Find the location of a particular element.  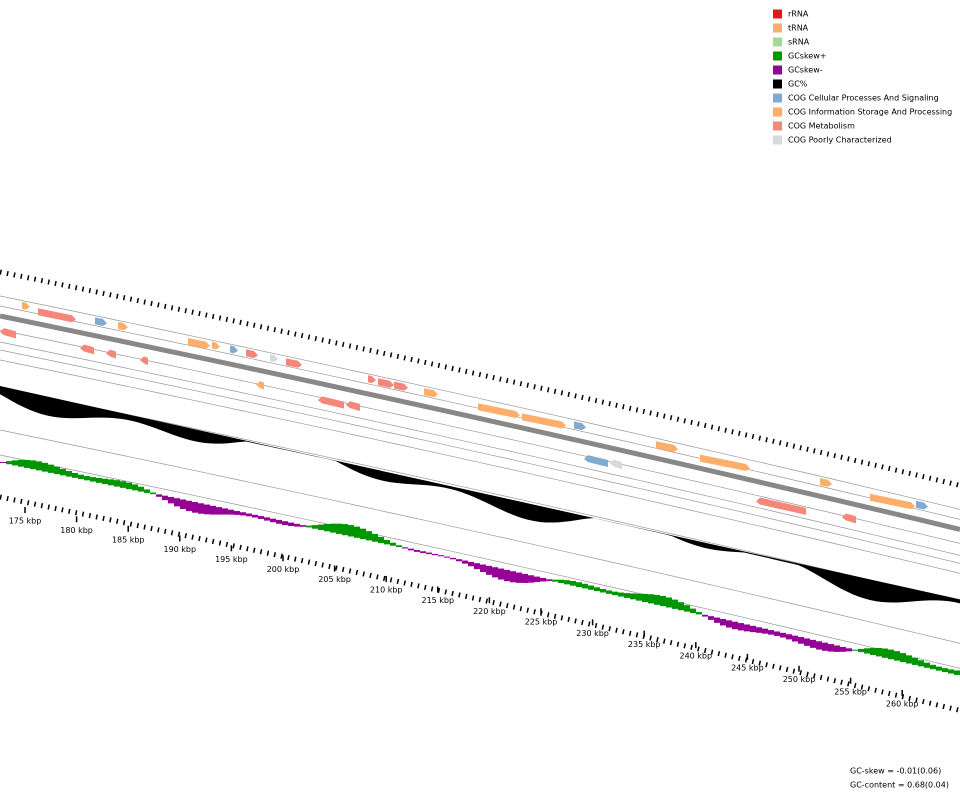

axis-label: 235 kbp is located at coordinates (644, 644).